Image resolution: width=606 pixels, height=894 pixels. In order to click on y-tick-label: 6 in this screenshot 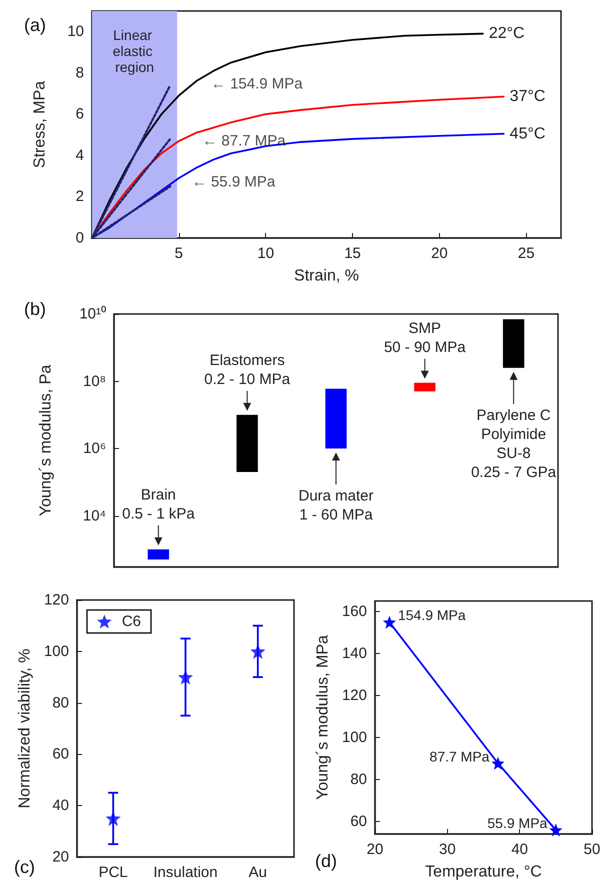, I will do `click(80, 114)`.